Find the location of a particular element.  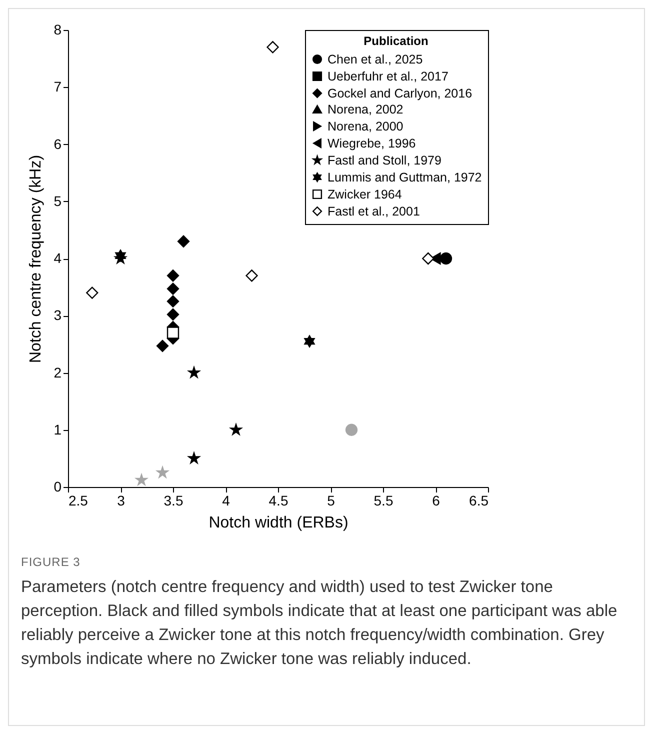

legend-label: Zwicker 1964 is located at coordinates (365, 194).